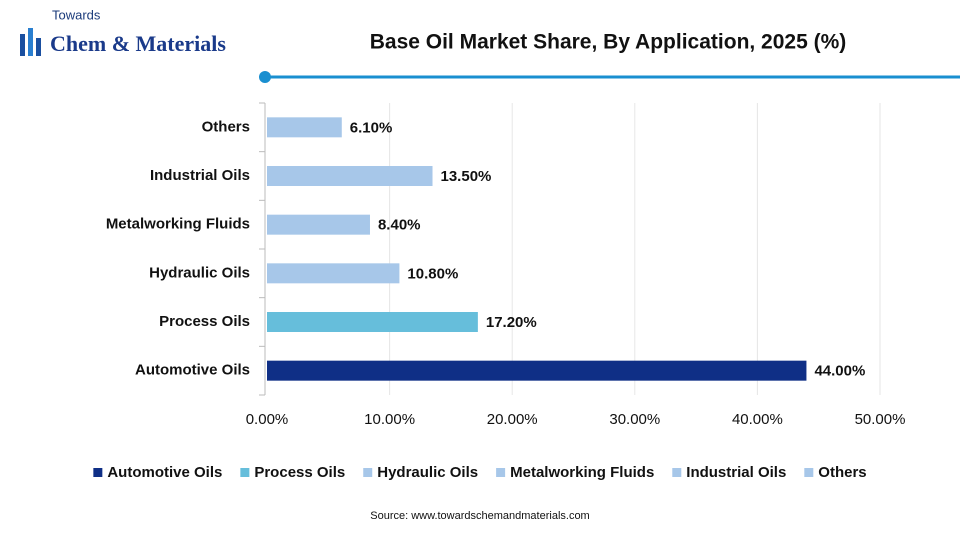  What do you see at coordinates (880, 419) in the screenshot?
I see `x-tick-label: 50.00%` at bounding box center [880, 419].